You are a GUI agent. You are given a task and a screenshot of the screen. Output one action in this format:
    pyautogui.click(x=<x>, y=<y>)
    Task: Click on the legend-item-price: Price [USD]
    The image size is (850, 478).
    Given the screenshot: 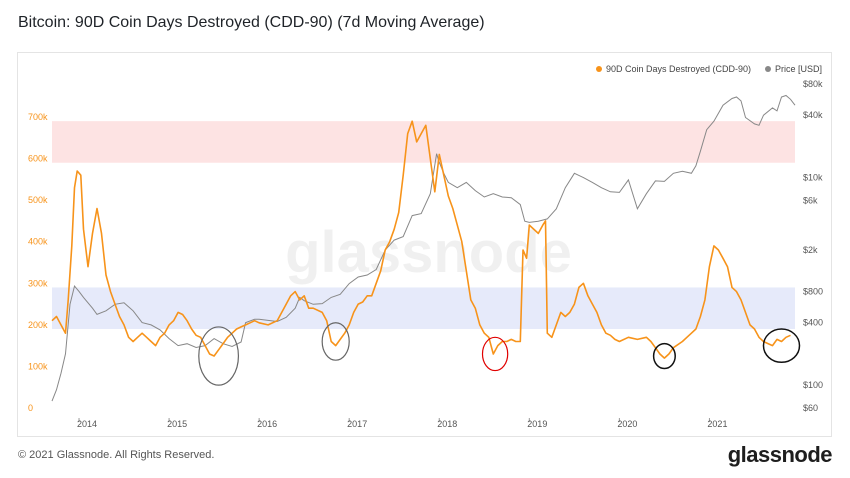 What is the action you would take?
    pyautogui.click(x=793, y=69)
    